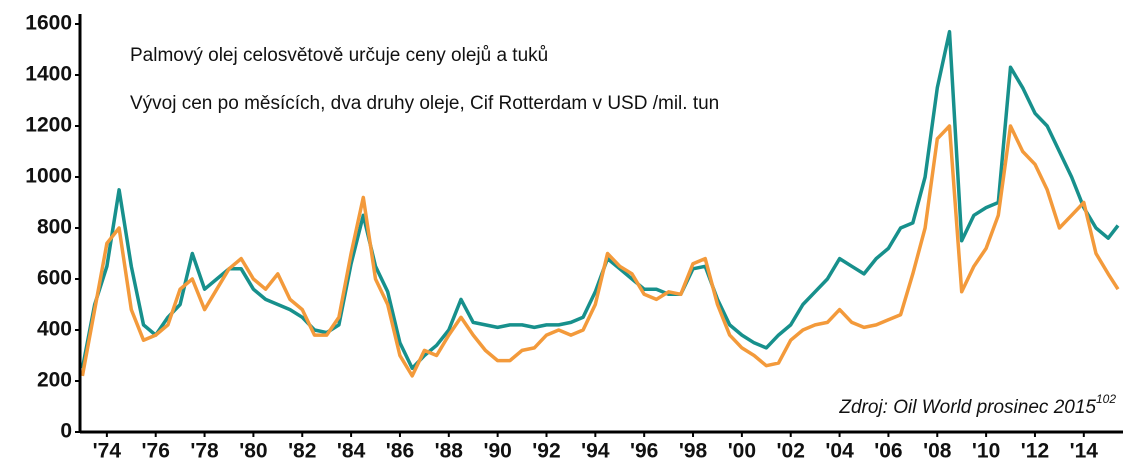  I want to click on x-tick-label: '86, so click(400, 451).